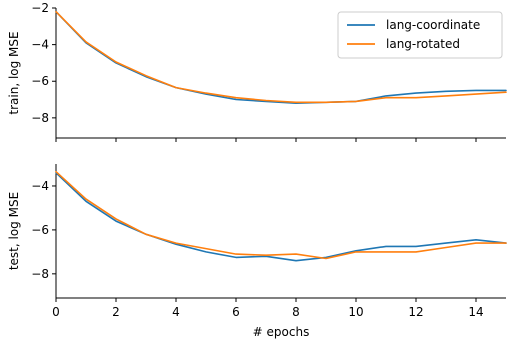 This screenshot has height=342, width=507. I want to click on x-tick-label: 2, so click(116, 312).